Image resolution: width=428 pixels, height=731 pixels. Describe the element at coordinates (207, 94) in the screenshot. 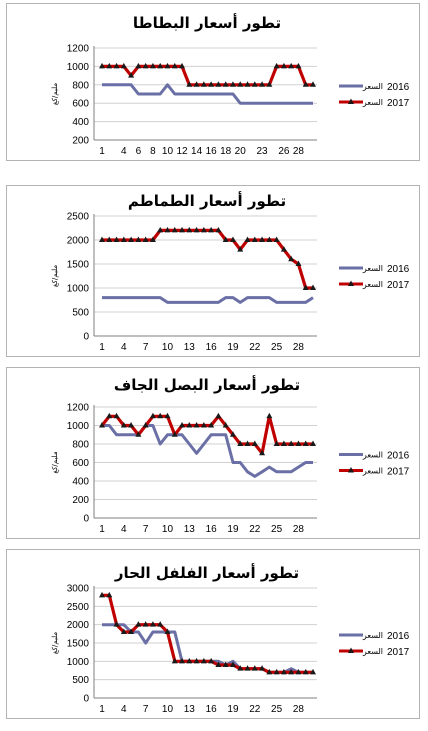

I see `series-line-2016` at that location.